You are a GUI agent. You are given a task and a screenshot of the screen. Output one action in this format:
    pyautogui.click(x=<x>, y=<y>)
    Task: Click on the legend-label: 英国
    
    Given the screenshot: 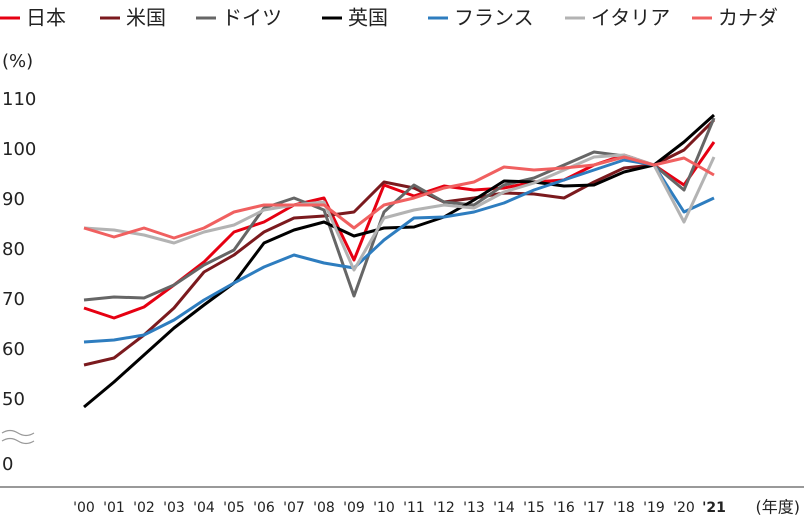 What is the action you would take?
    pyautogui.click(x=368, y=18)
    